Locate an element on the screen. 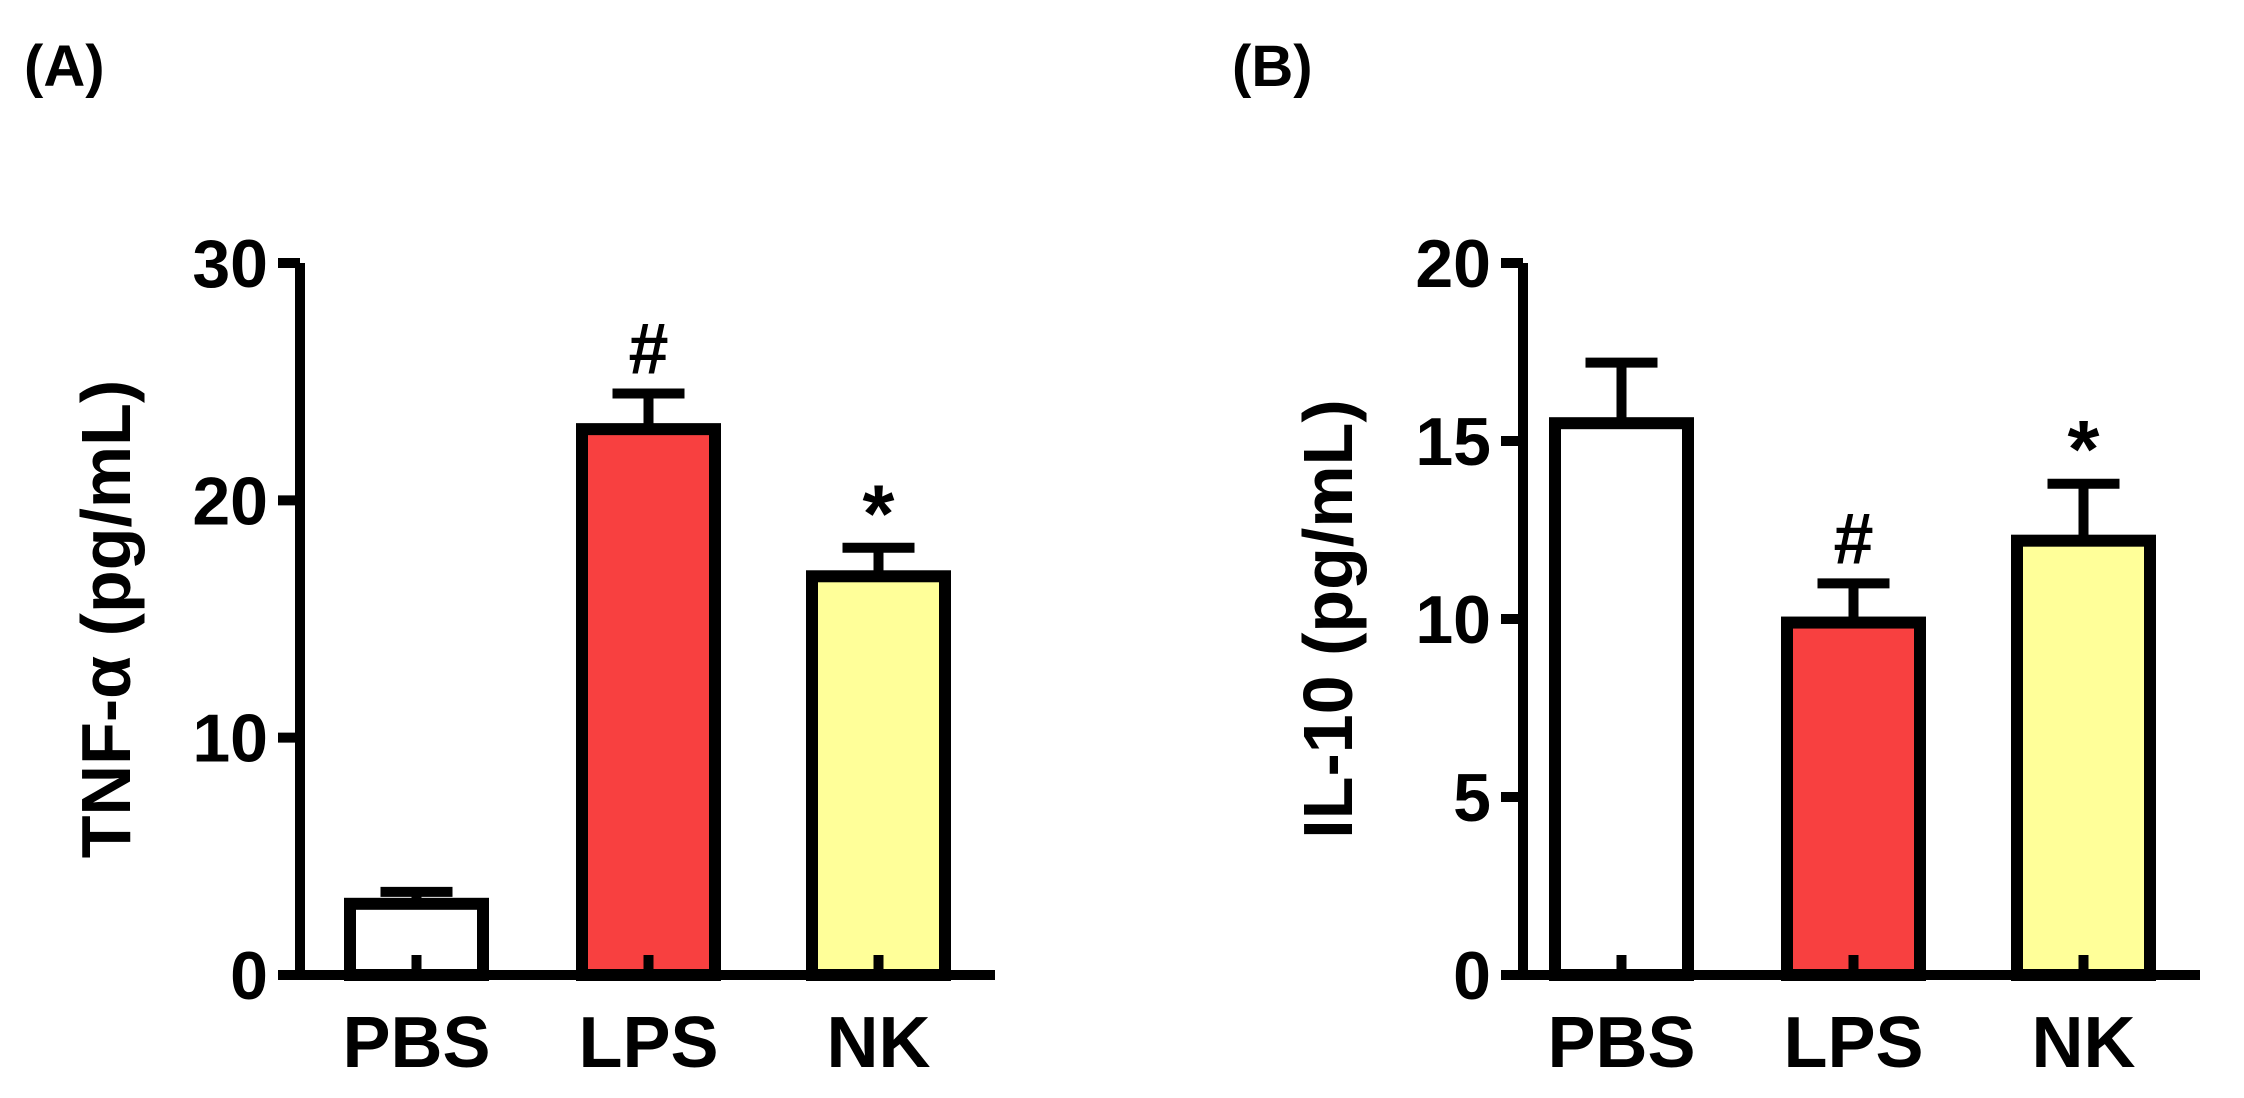  panel-label-b: (B) is located at coordinates (1272, 66).